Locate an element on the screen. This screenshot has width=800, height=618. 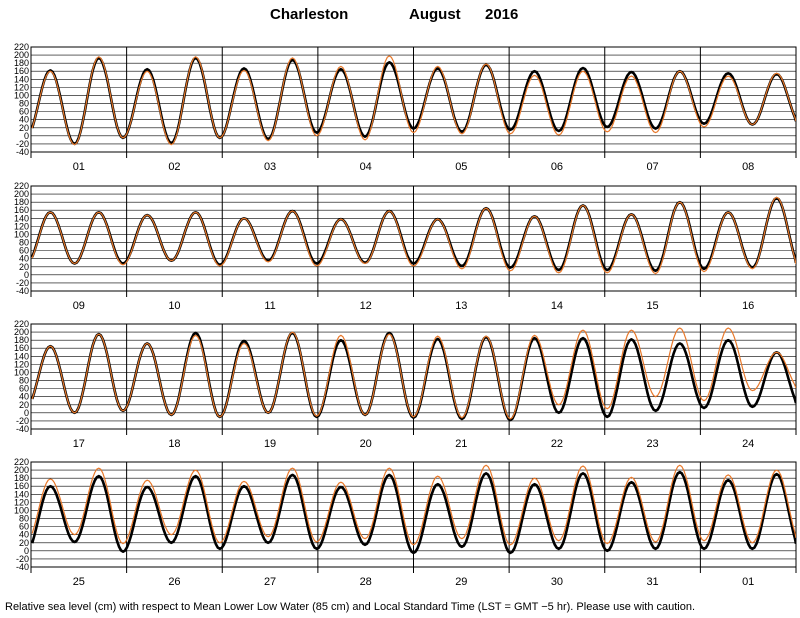
day-label: 25 is located at coordinates (79, 582).